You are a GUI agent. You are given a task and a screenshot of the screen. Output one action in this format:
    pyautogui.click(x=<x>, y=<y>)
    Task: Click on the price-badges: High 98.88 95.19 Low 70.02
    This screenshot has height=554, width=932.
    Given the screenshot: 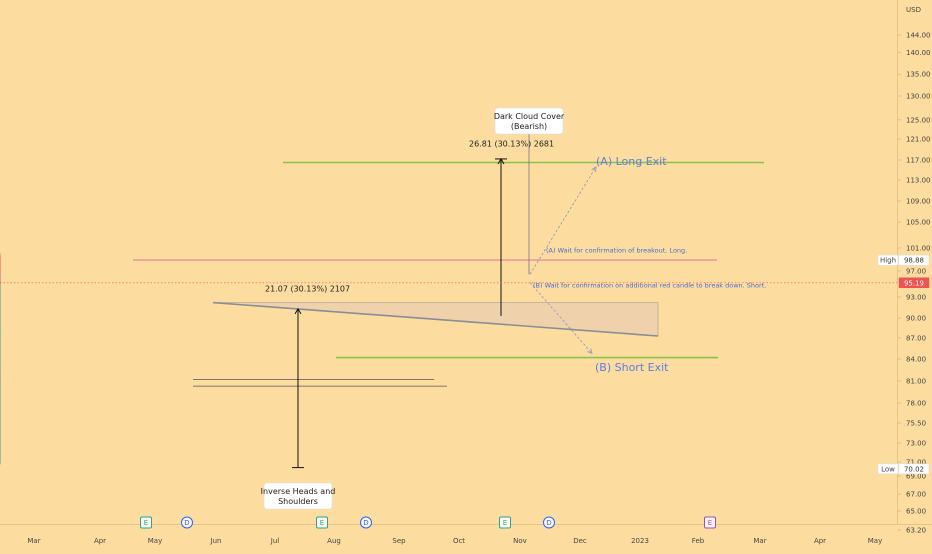 What is the action you would take?
    pyautogui.click(x=903, y=364)
    